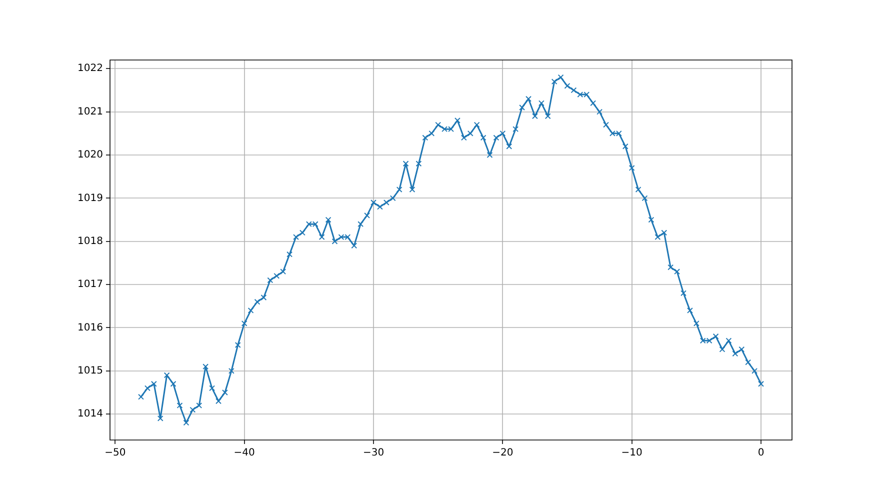  What do you see at coordinates (90, 284) in the screenshot?
I see `y-tick-label: 1017` at bounding box center [90, 284].